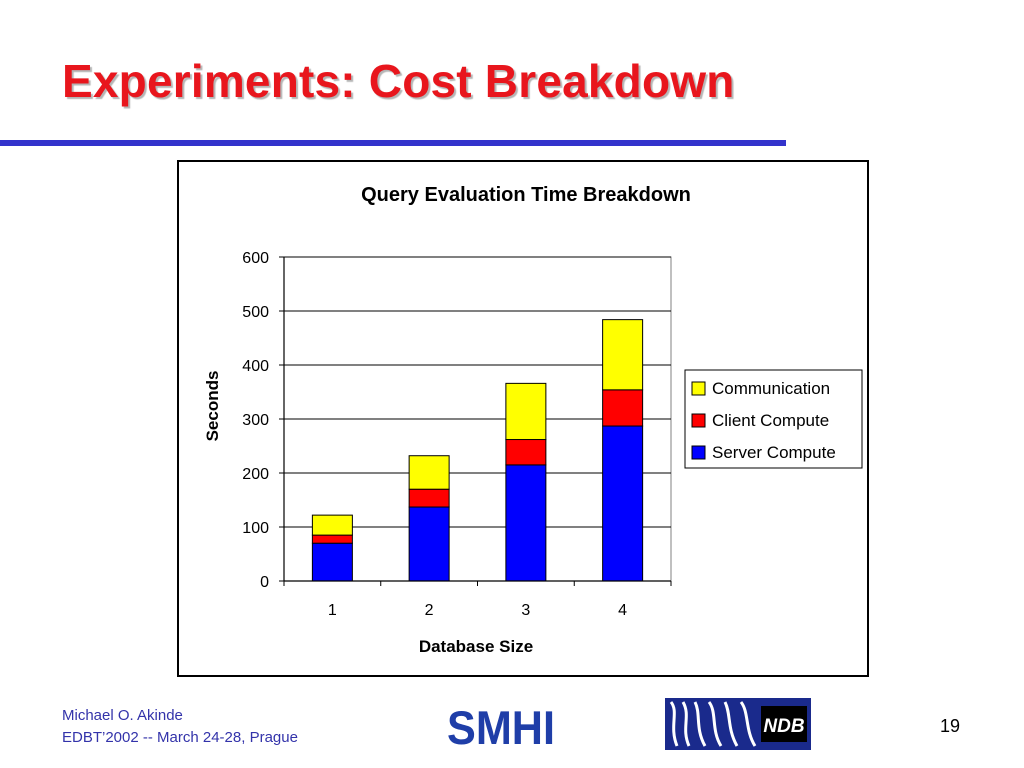 The width and height of the screenshot is (1024, 768). What do you see at coordinates (525, 610) in the screenshot?
I see `x-tick-label: 3` at bounding box center [525, 610].